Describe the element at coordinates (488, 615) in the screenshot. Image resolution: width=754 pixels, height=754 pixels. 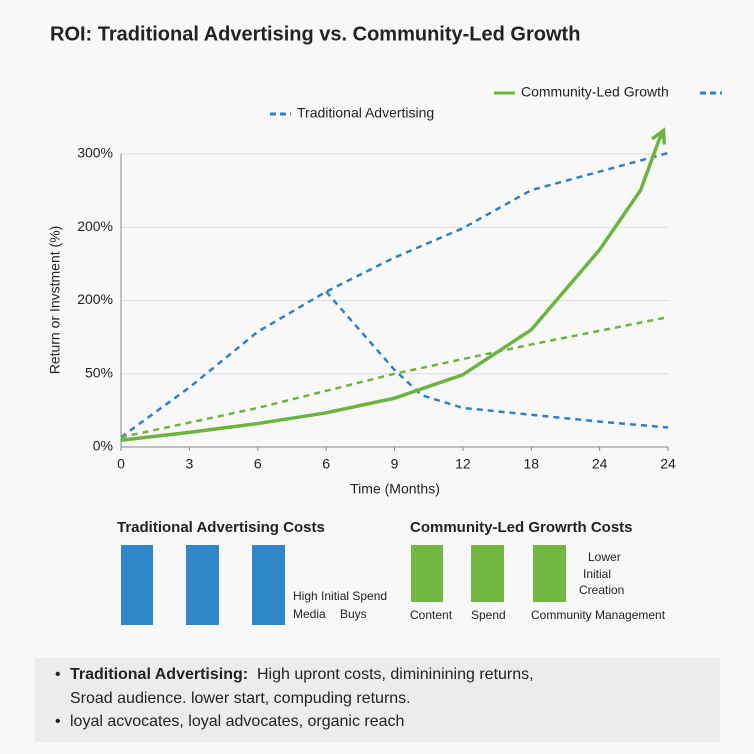
I see `cost-label: Spend` at that location.